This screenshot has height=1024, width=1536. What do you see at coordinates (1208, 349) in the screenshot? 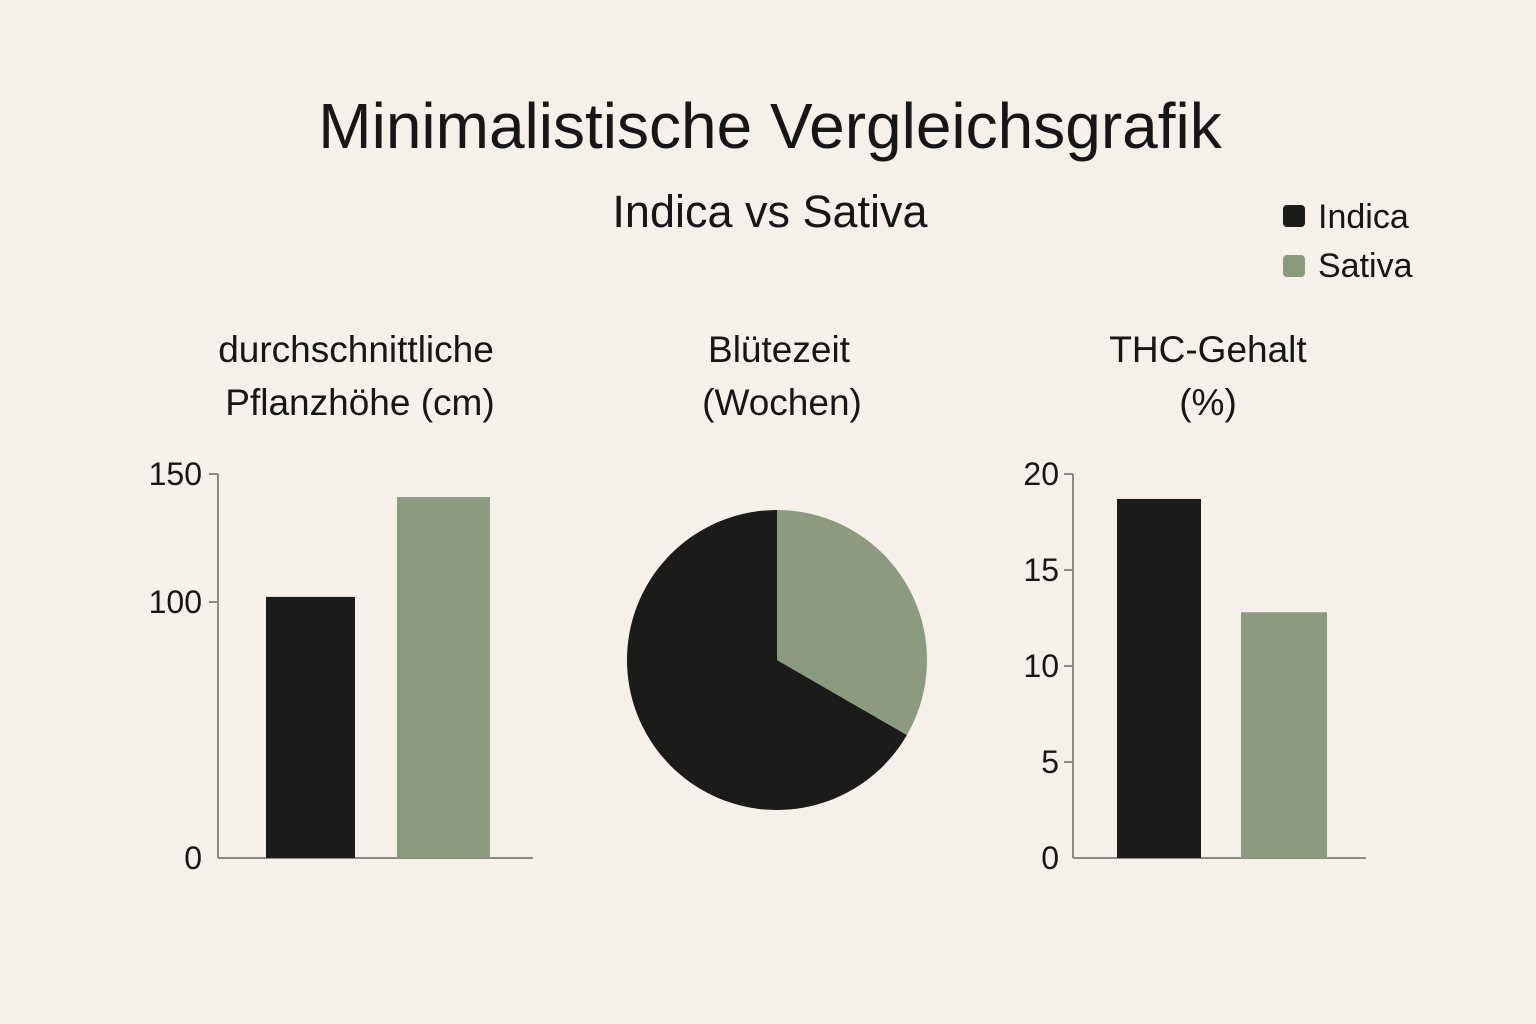
I see `chart-title-line-1: THC-Gehalt` at bounding box center [1208, 349].